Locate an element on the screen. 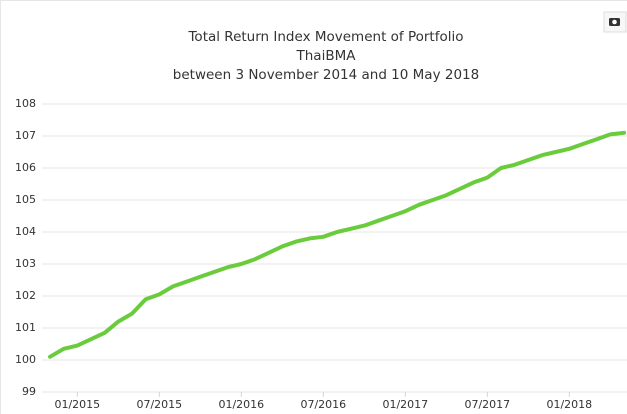 This screenshot has height=414, width=627. y-tick-label: 99 is located at coordinates (29, 391).